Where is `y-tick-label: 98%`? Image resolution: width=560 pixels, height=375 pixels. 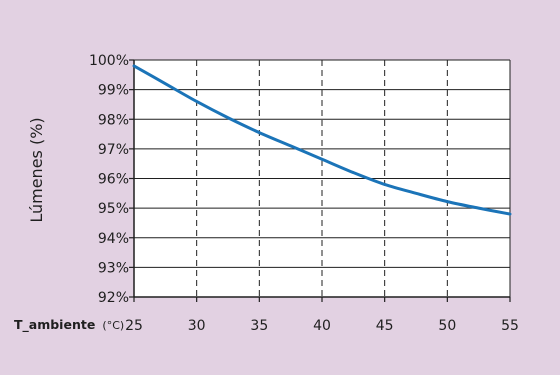 y-tick-label: 98% is located at coordinates (113, 120).